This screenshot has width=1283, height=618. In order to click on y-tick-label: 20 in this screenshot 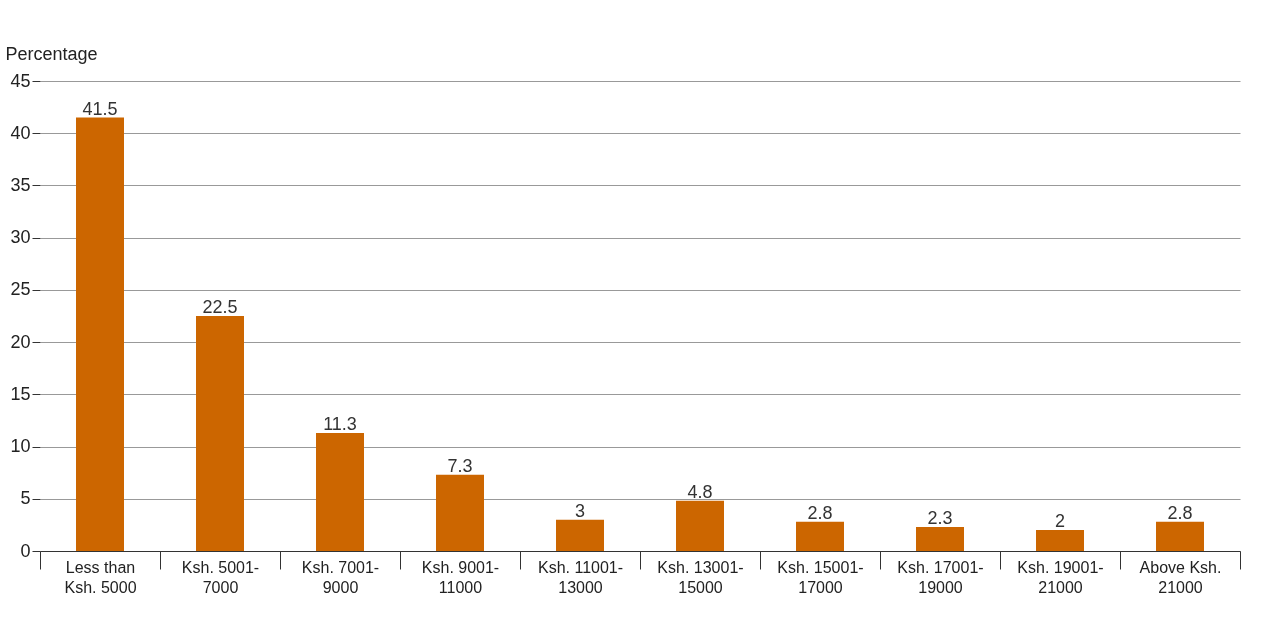, I will do `click(20, 341)`.